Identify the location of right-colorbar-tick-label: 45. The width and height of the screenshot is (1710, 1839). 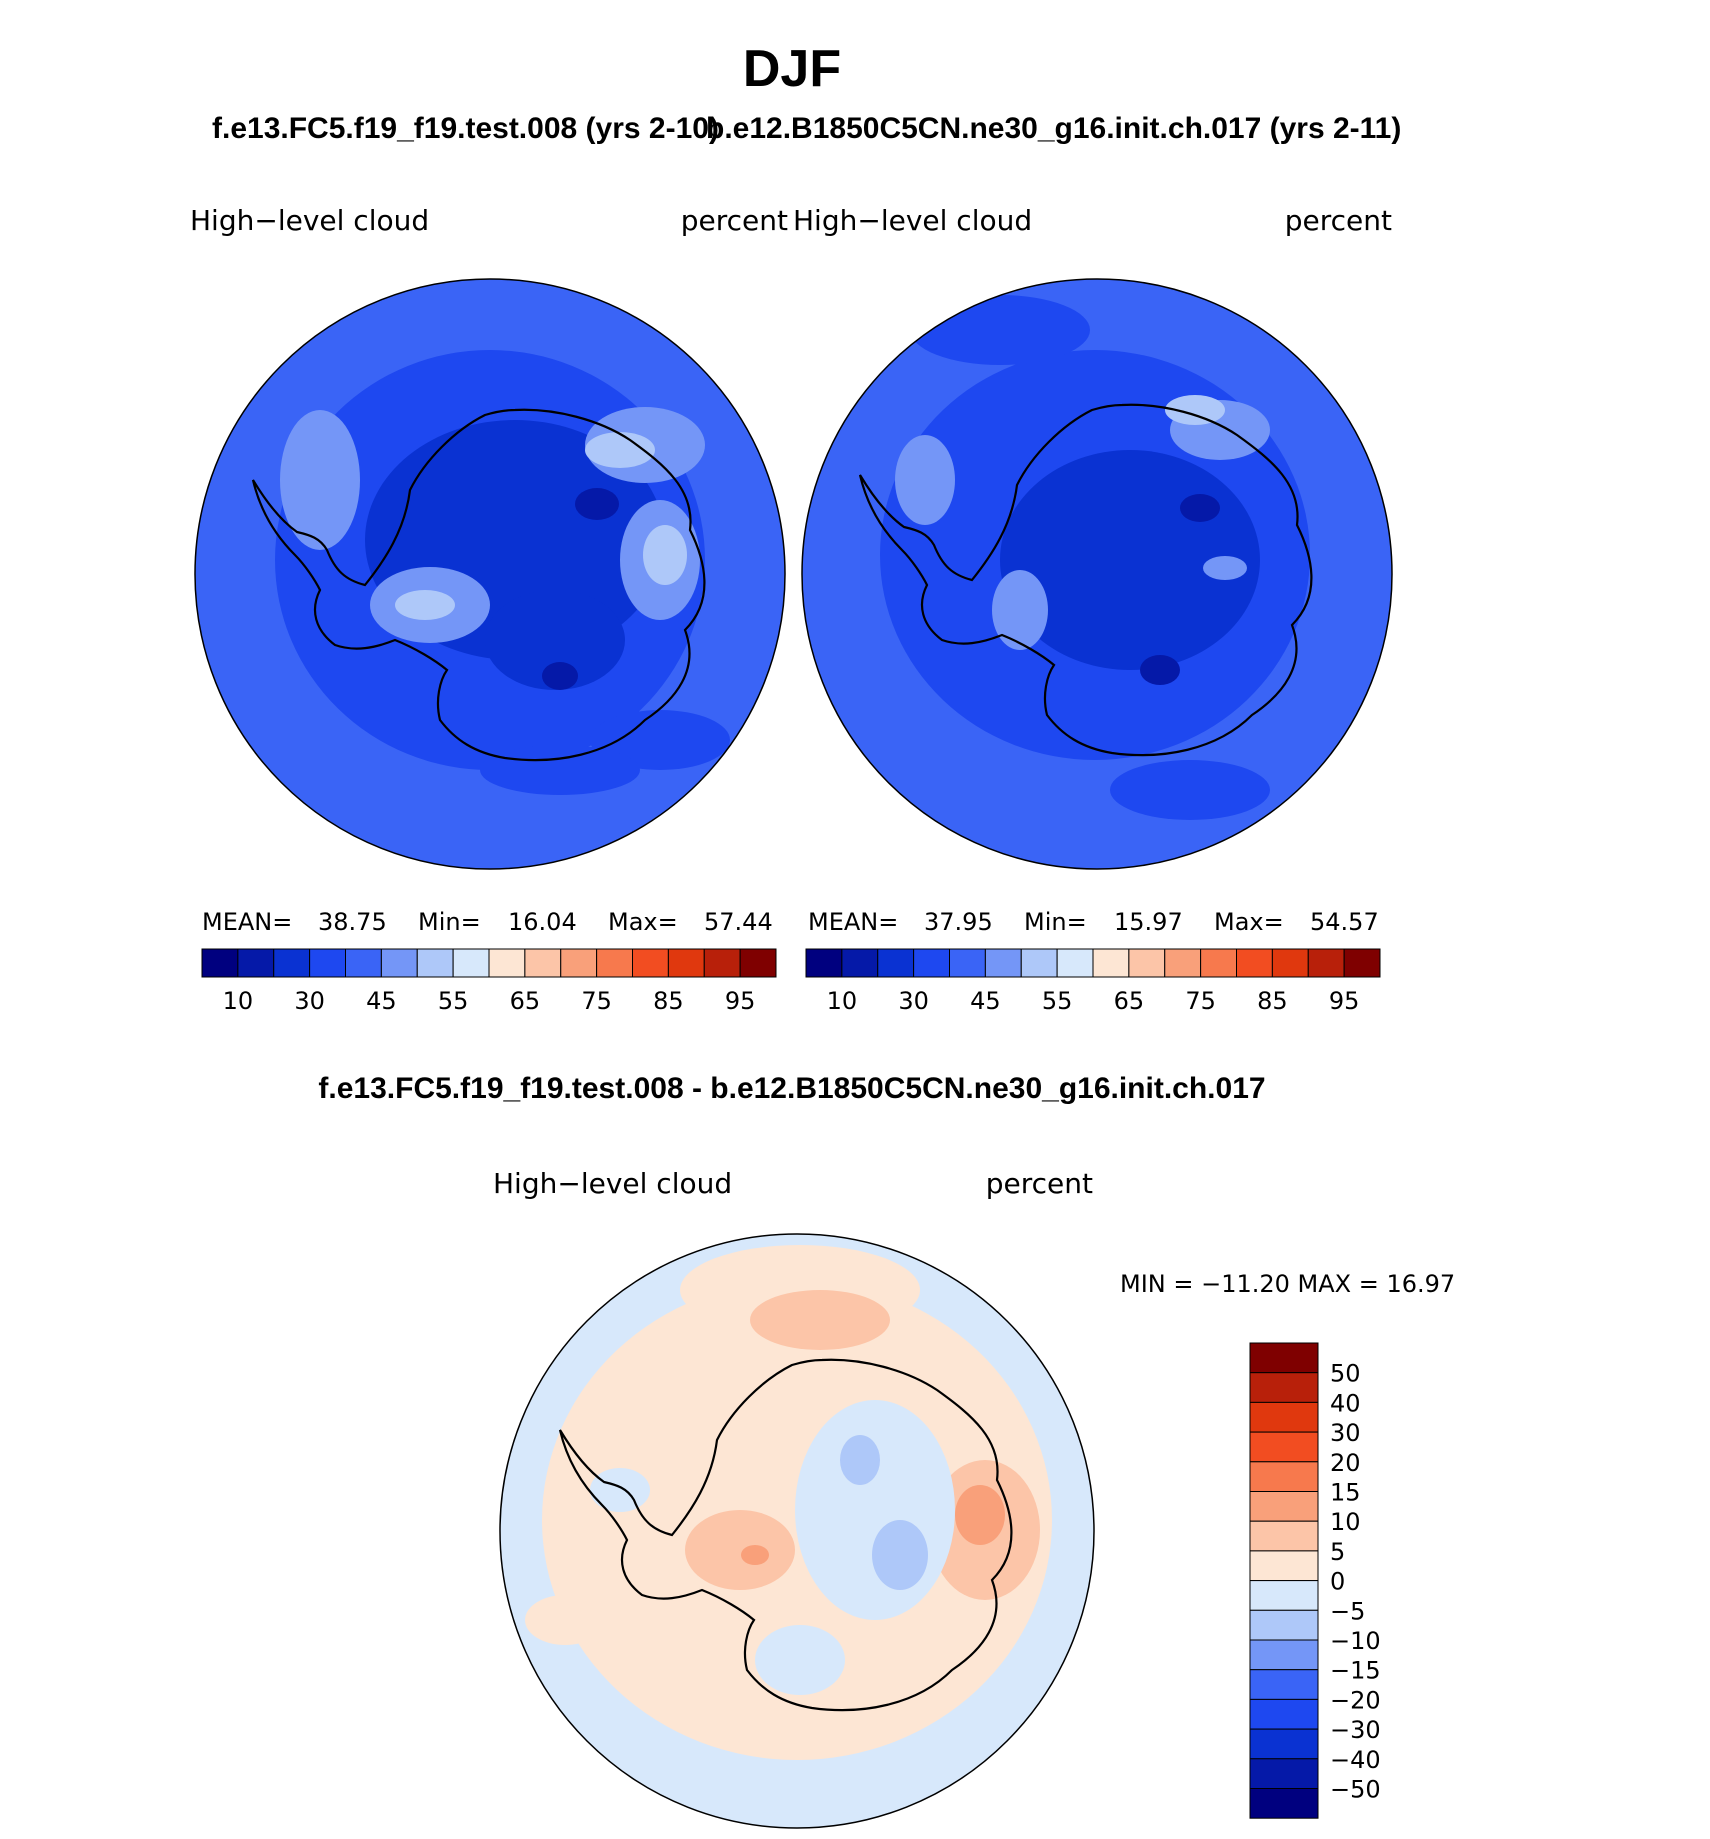
(985, 1001).